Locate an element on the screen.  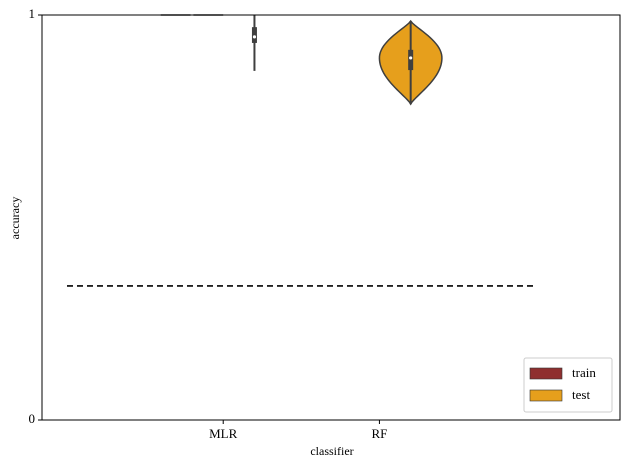
y-tick-label: 1 is located at coordinates (32, 13).